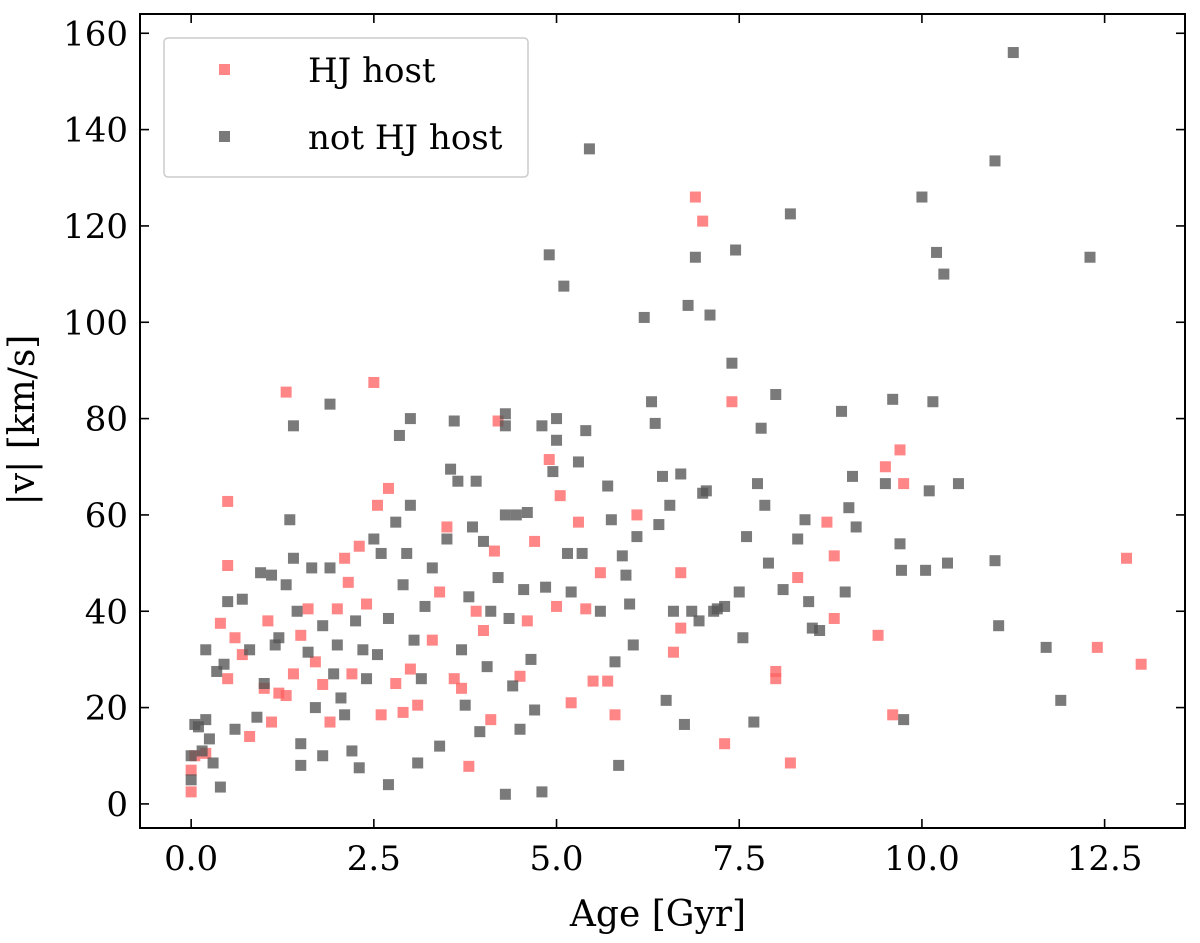  I want to click on legend-box, so click(346, 107).